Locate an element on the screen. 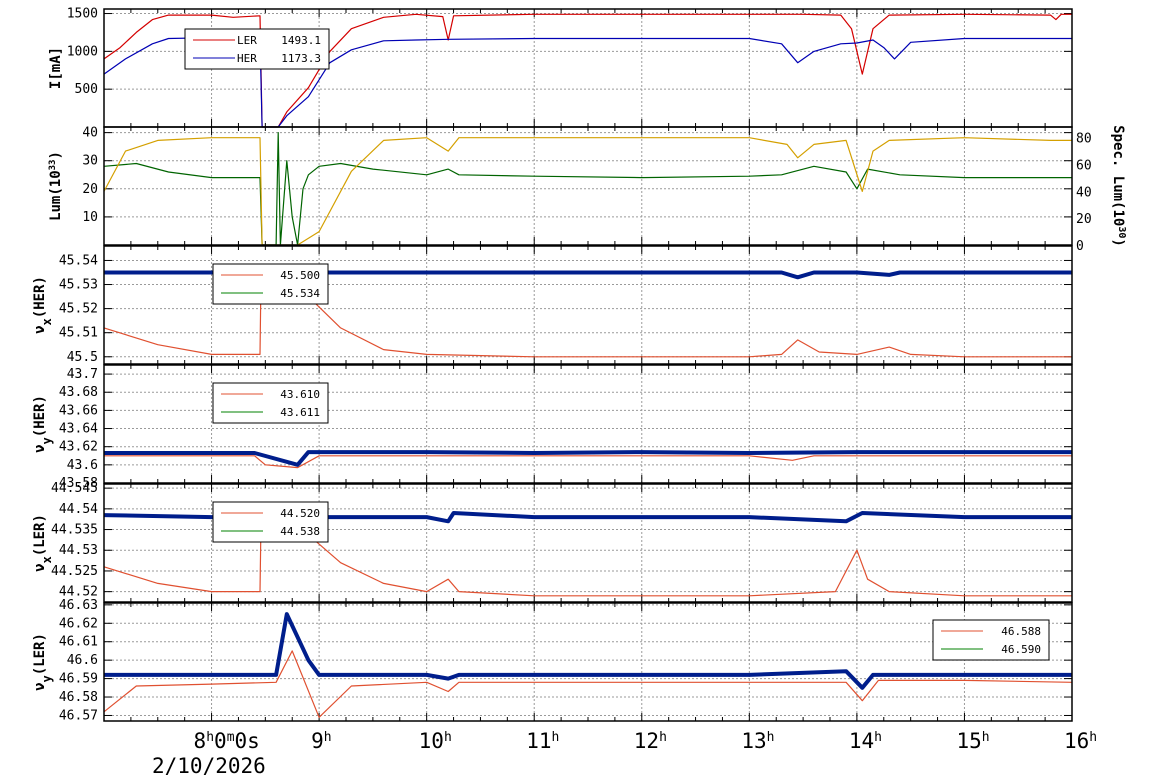 The height and width of the screenshot is (782, 1154). y2-tick-label: 20 is located at coordinates (1084, 219).